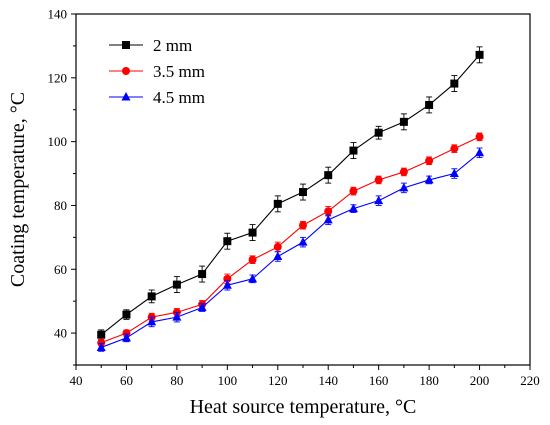 The height and width of the screenshot is (425, 550). I want to click on y-axis: 40 60 80 100 120 140, so click(62, 186).